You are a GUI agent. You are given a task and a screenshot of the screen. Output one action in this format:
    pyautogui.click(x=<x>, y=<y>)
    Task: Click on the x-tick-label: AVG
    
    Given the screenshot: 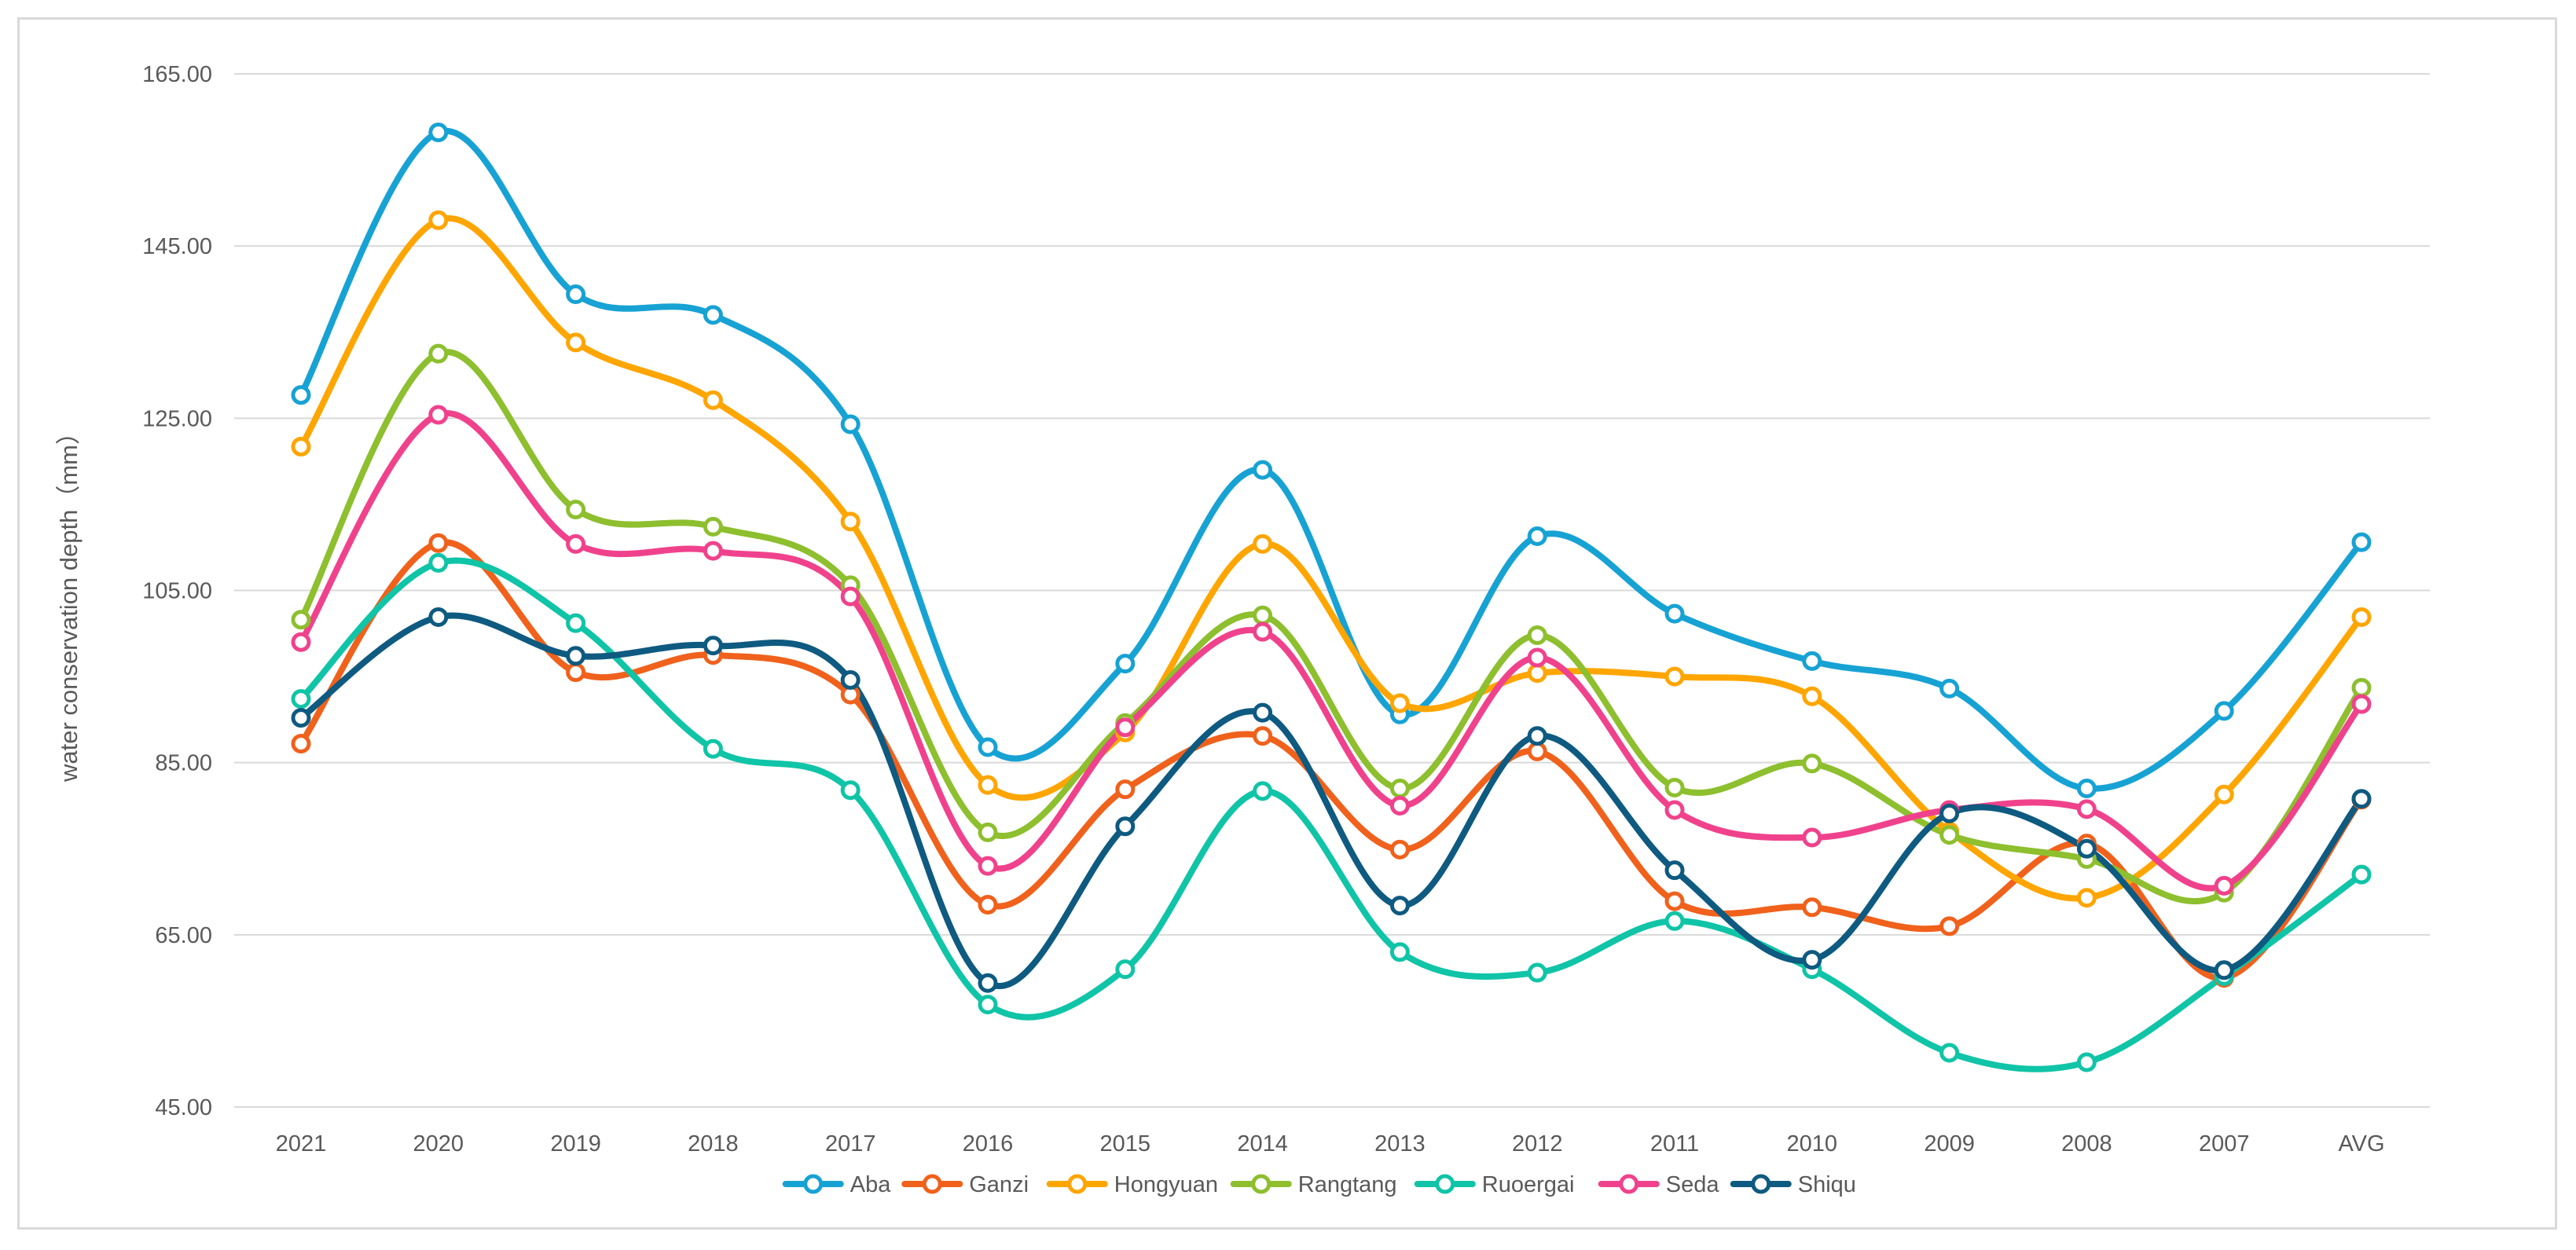 What is the action you would take?
    pyautogui.click(x=2361, y=1144)
    